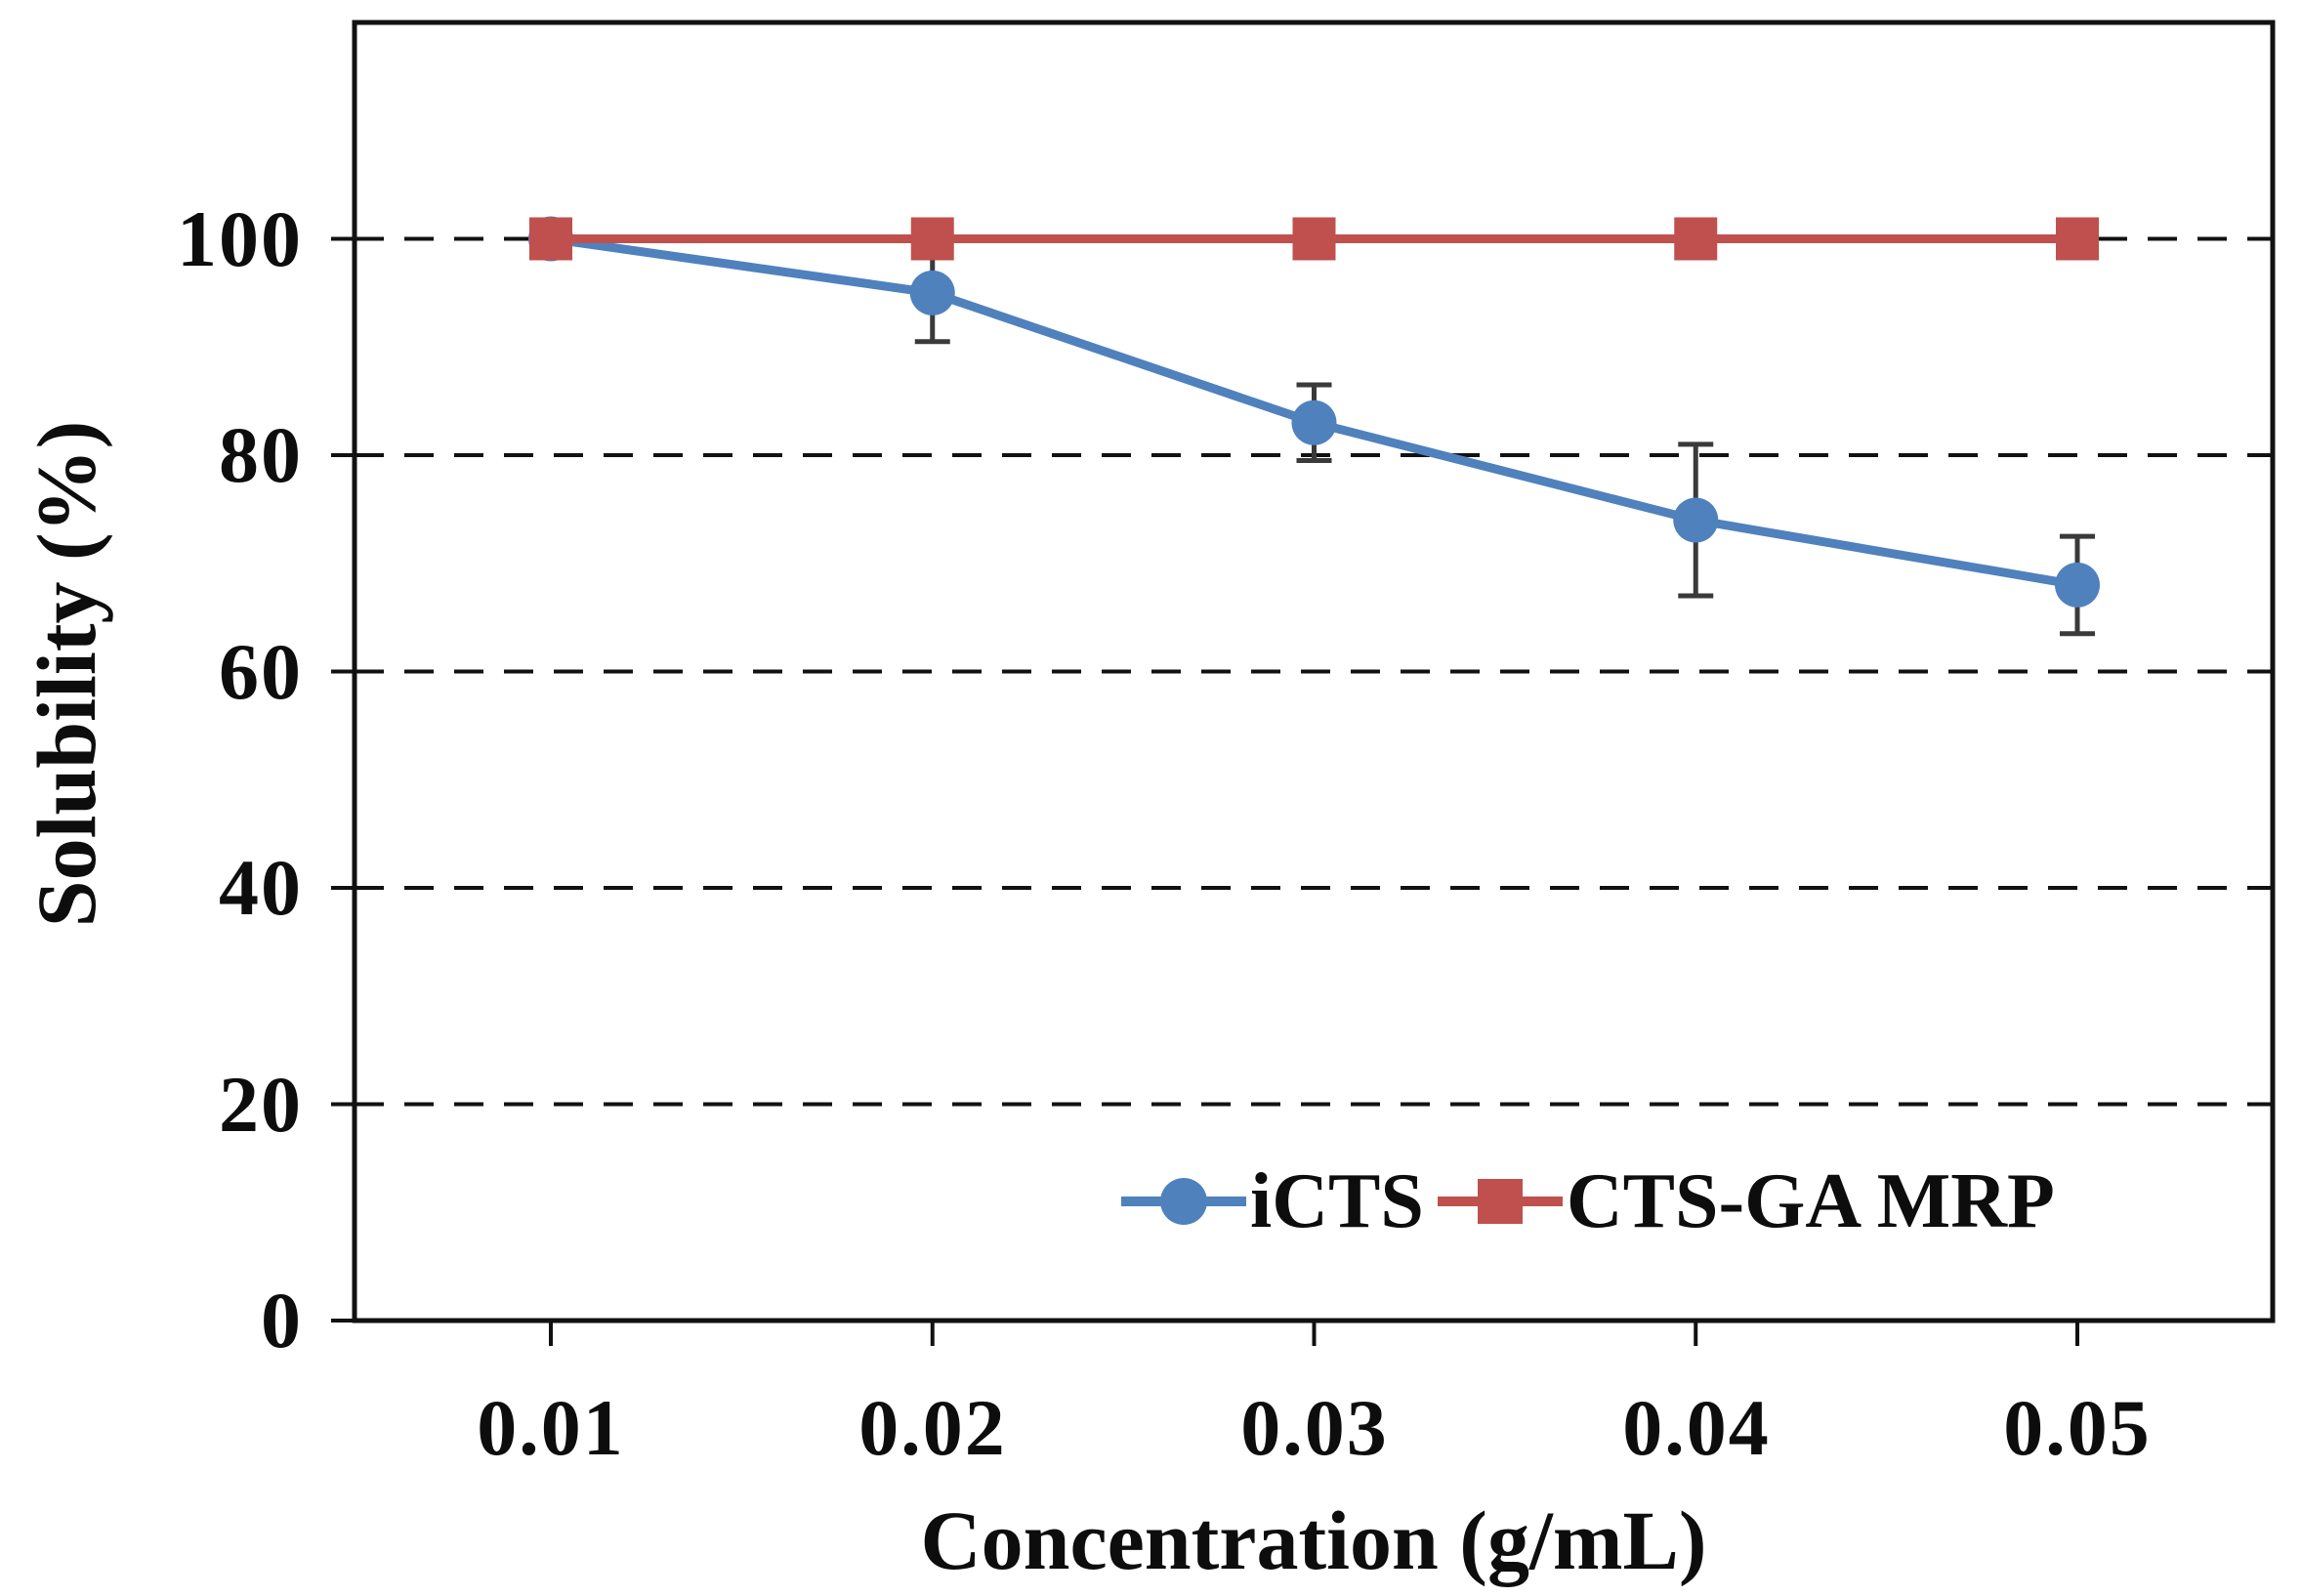  What do you see at coordinates (1810, 1201) in the screenshot?
I see `legend-label-cts-ga-mrp: CTS-GA MRP` at bounding box center [1810, 1201].